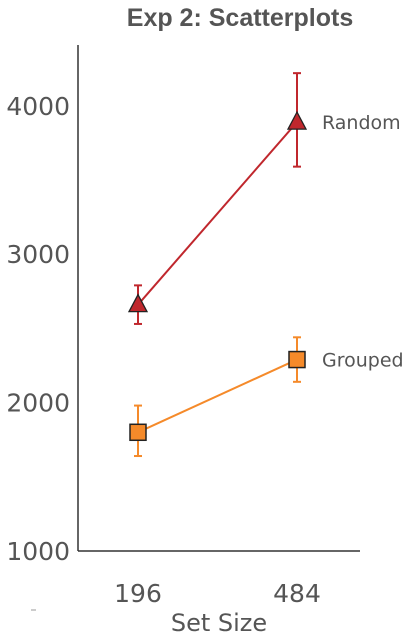 The image size is (419, 633). What do you see at coordinates (219, 621) in the screenshot?
I see `x-axis-label: Set Size` at bounding box center [219, 621].